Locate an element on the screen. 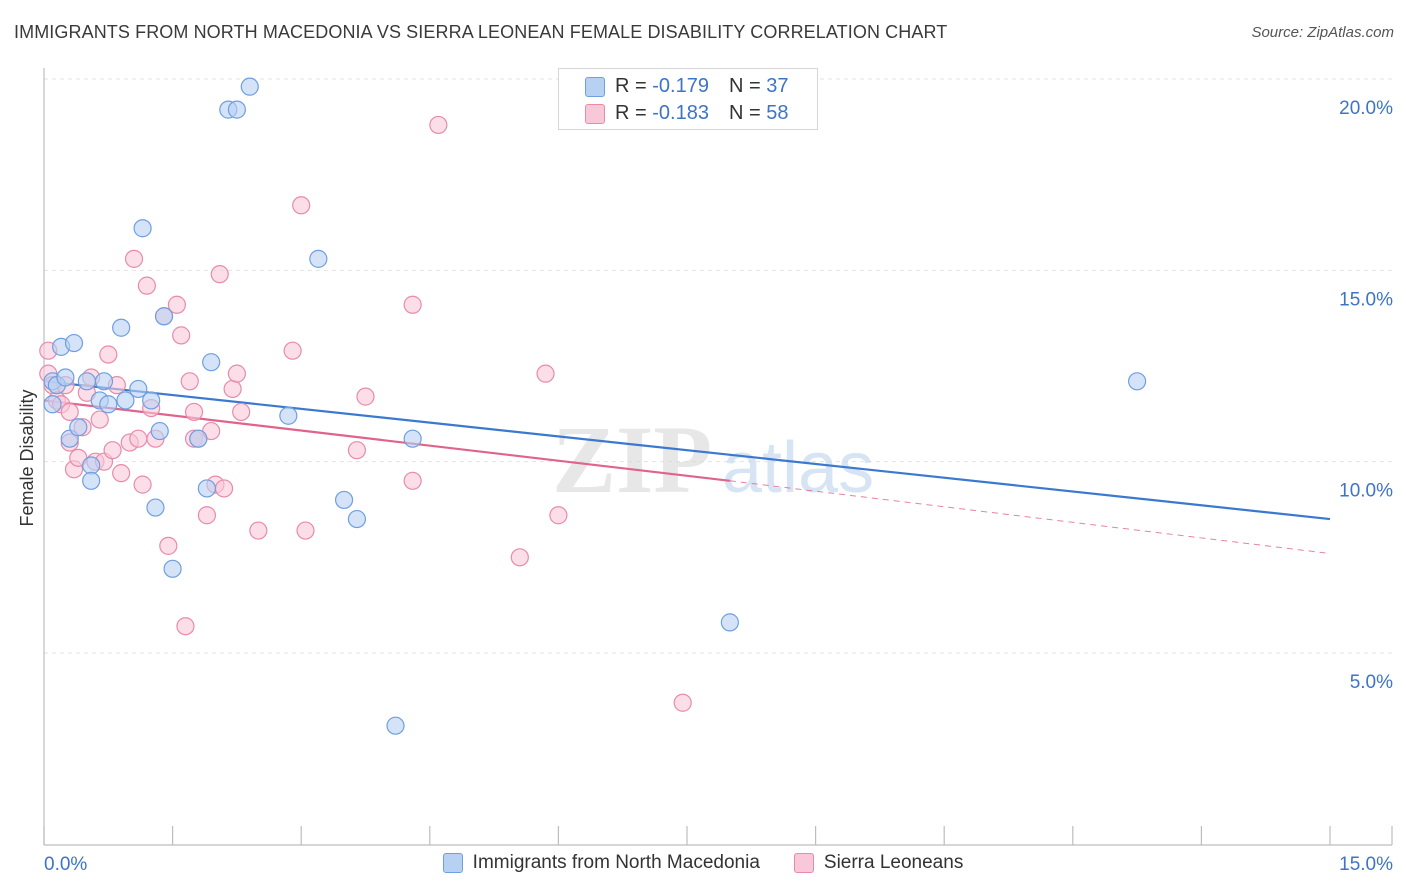 This screenshot has height=892, width=1406. watermark: ZIP atlas is located at coordinates (713, 459).